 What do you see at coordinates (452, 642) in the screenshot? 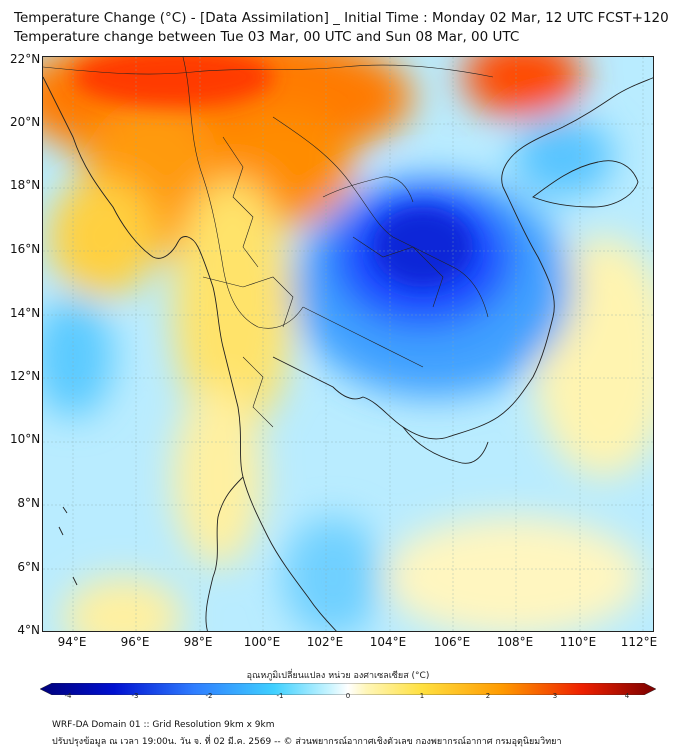
I see `lon-label-106: 106°E` at bounding box center [452, 642].